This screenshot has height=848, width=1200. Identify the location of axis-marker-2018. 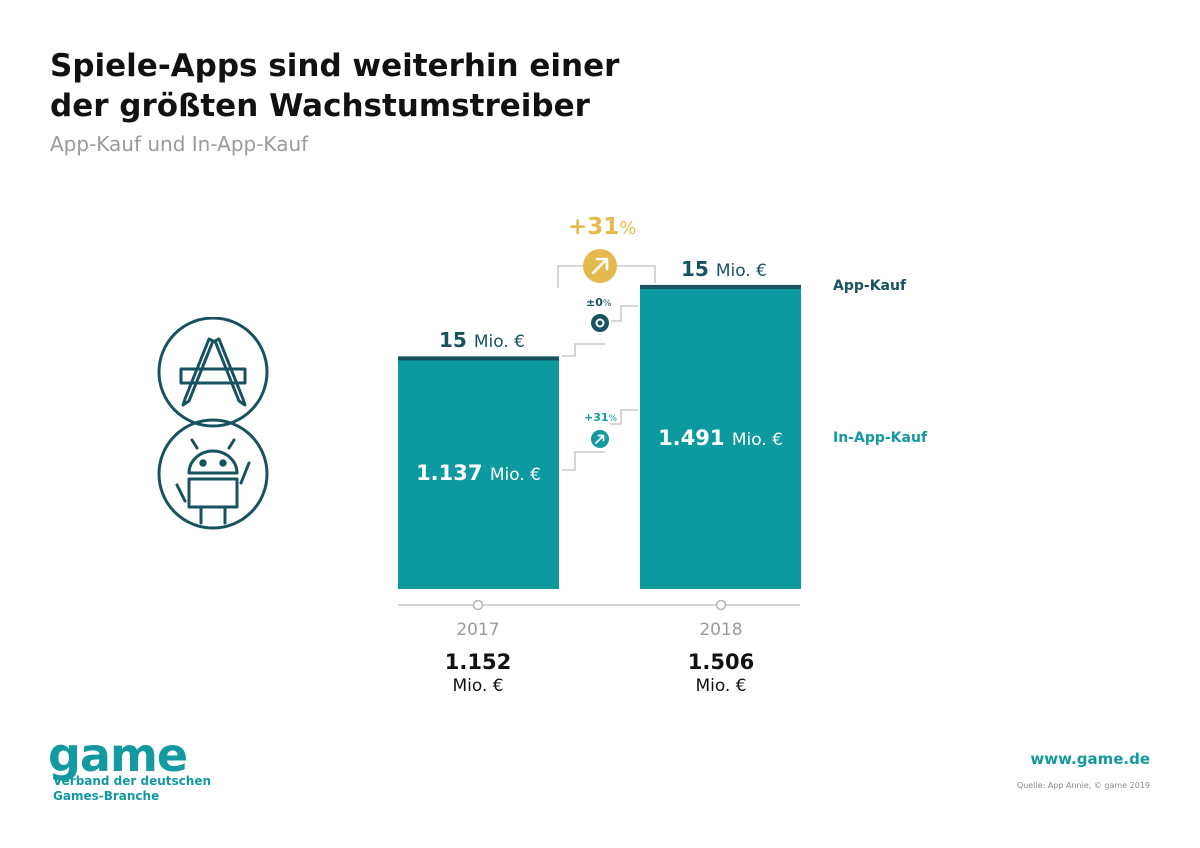
(721, 605).